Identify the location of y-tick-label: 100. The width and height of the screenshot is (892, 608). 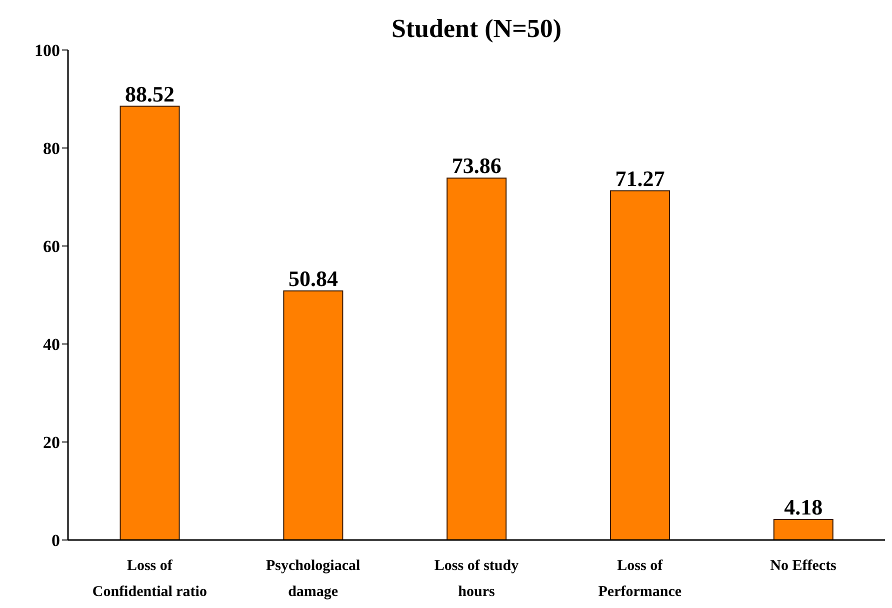
(47, 50).